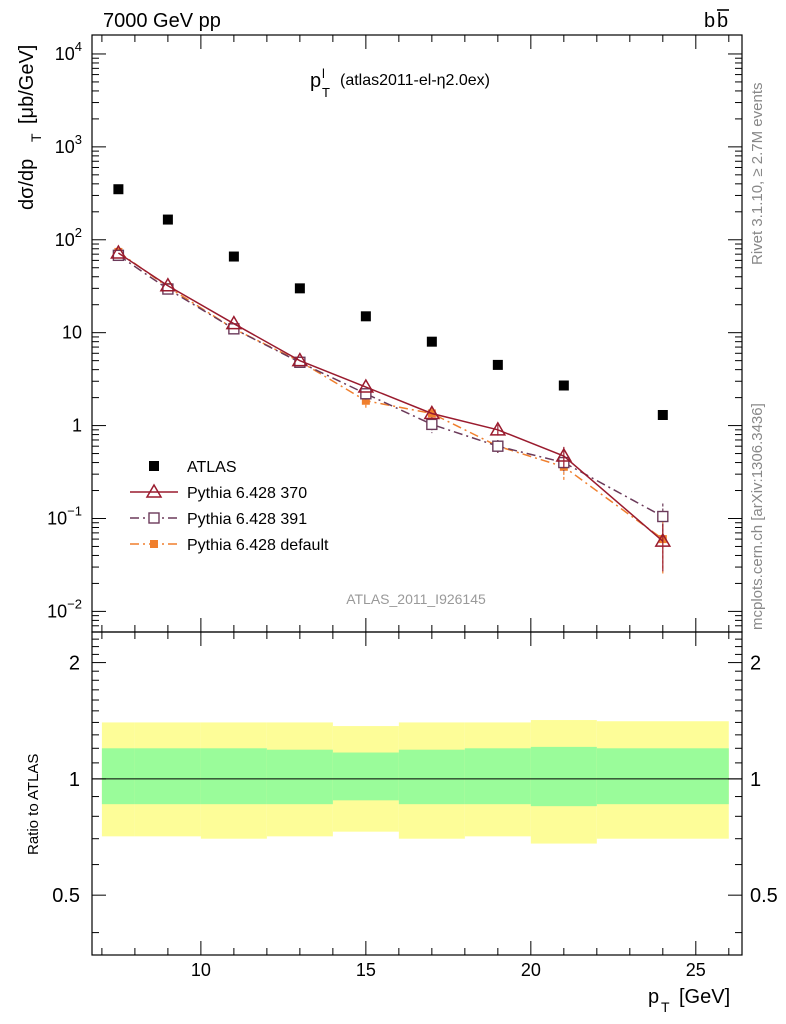 Image resolution: width=786 pixels, height=1024 pixels. I want to click on mcplots-label: mcplots.cern.ch [arXiv:1306.3436], so click(757, 516).